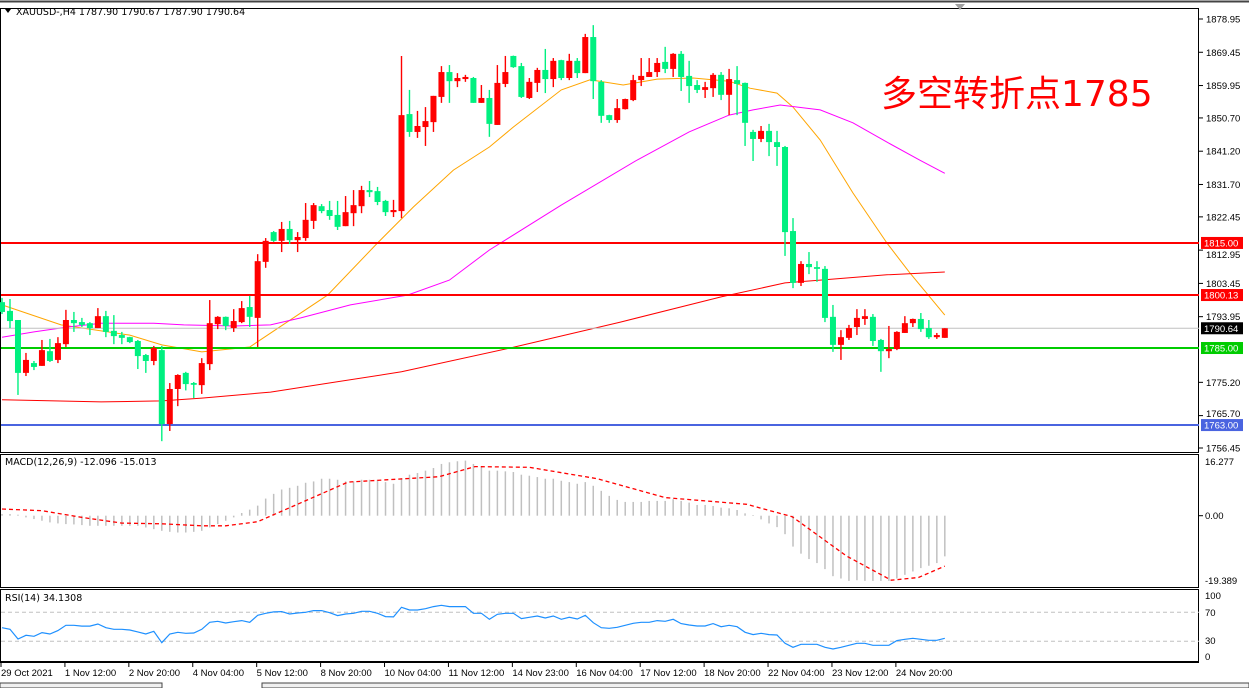 The image size is (1249, 688). Describe the element at coordinates (282, 673) in the screenshot. I see `time-tick-label: 5 Nov 12:00` at that location.